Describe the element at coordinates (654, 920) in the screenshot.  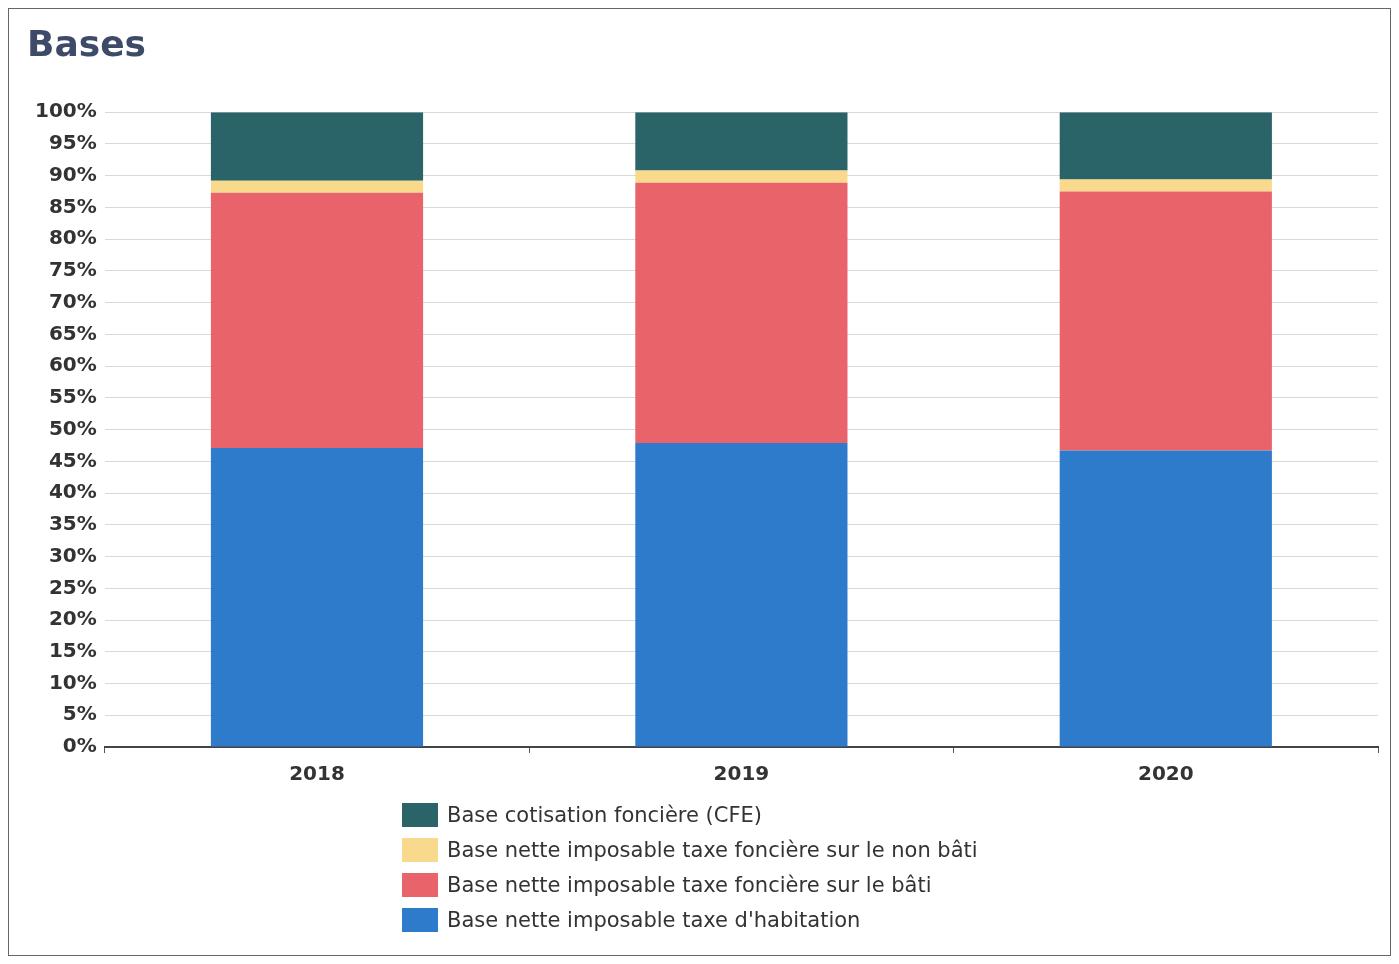
I see `legend-label: Base nette imposable taxe d'habitation` at that location.